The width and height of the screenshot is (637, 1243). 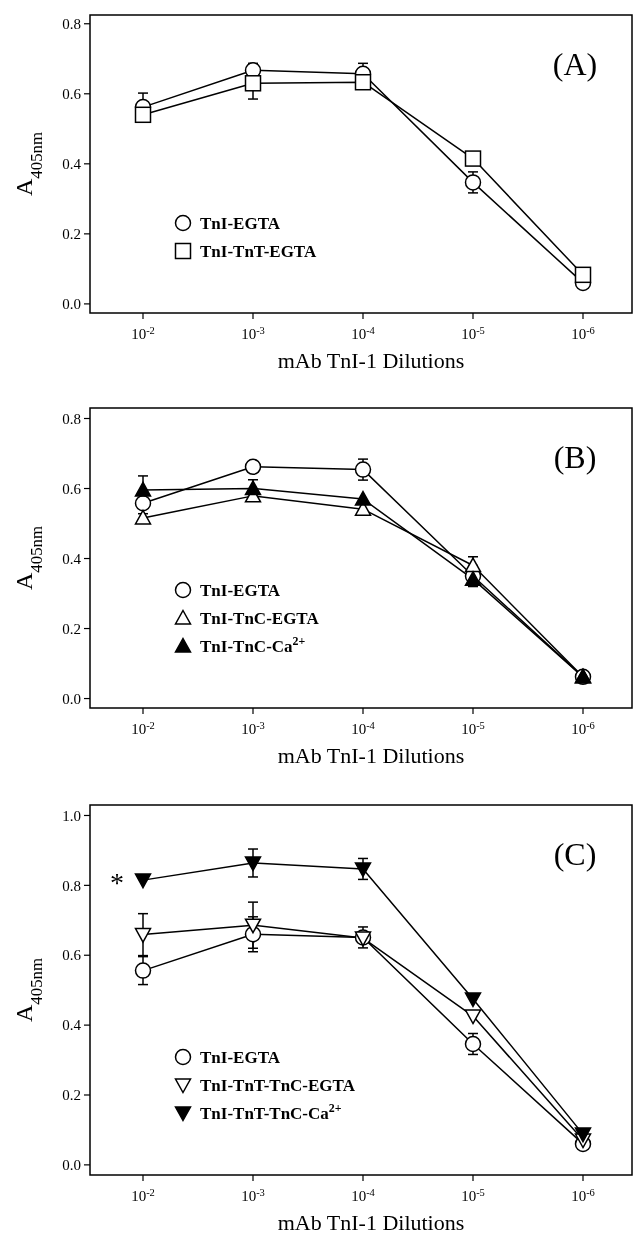 I want to click on y-tick-label: 1.0, so click(x=71, y=815).